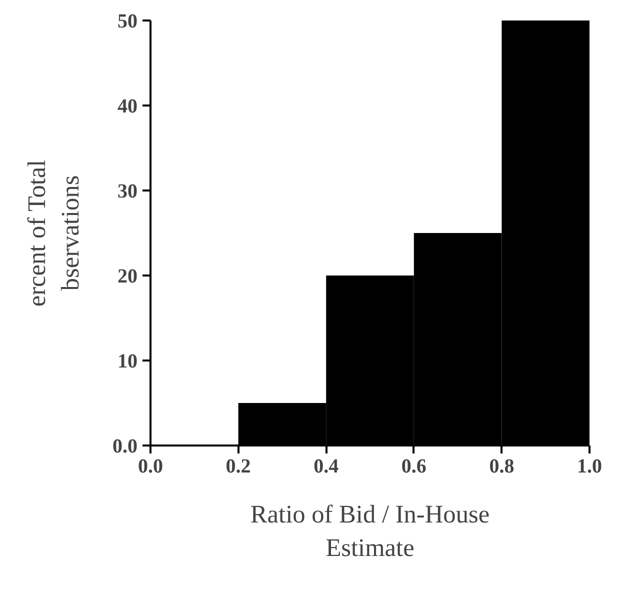 This screenshot has width=629, height=595. Describe the element at coordinates (589, 467) in the screenshot. I see `x-tick-label: 1.0` at that location.